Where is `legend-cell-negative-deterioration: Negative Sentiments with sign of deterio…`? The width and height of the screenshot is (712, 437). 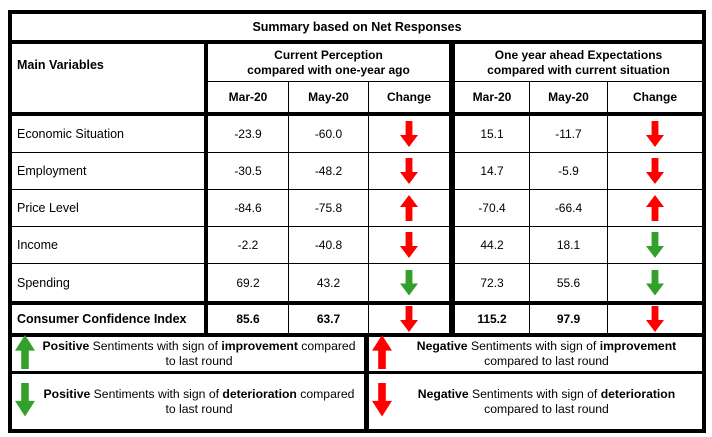 legend-cell-negative-deterioration: Negative Sentiments with sign of deterio… is located at coordinates (535, 401).